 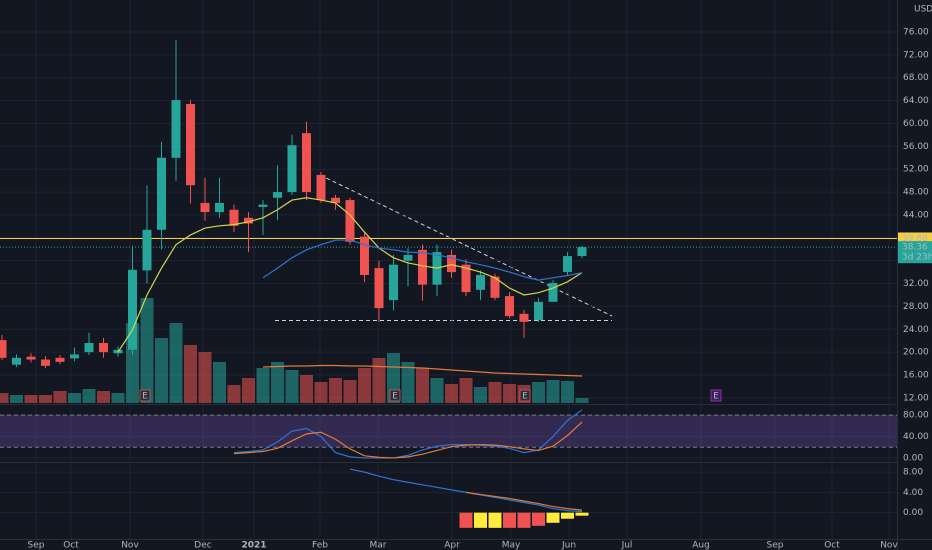 What do you see at coordinates (511, 545) in the screenshot?
I see `x-tick-label: May` at bounding box center [511, 545].